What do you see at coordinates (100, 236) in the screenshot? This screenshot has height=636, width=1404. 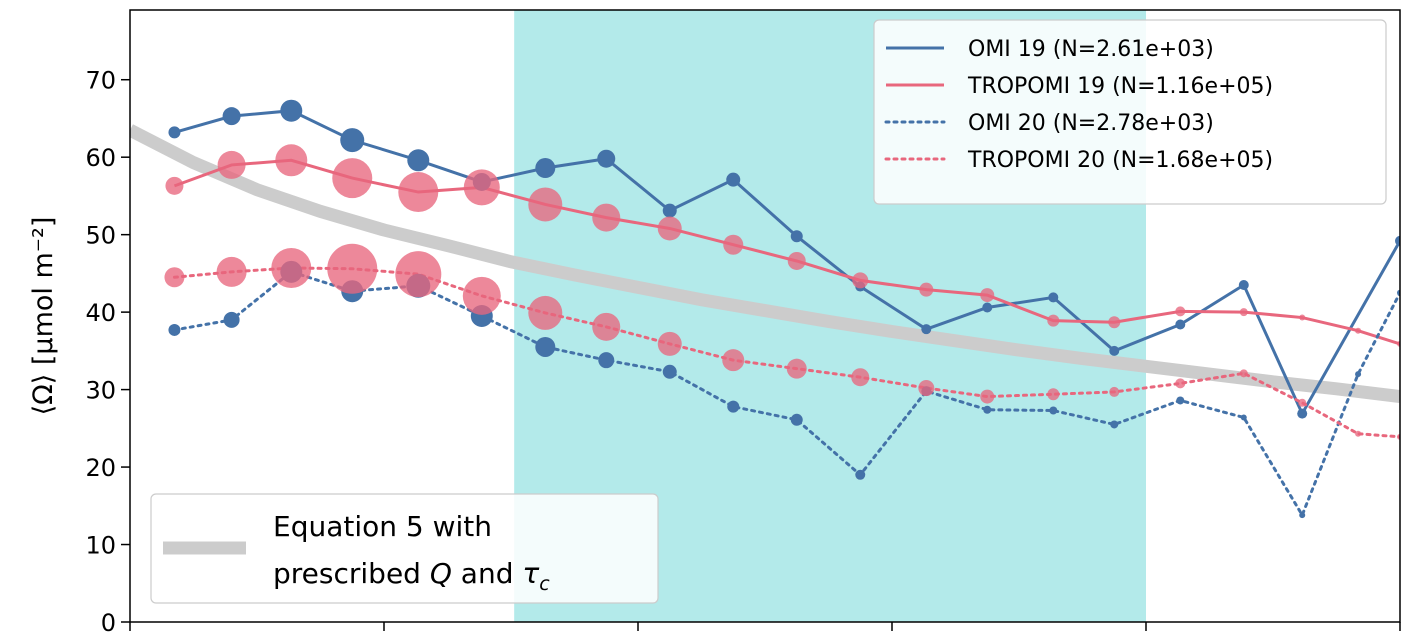 I see `y-tick-label: 50` at bounding box center [100, 236].